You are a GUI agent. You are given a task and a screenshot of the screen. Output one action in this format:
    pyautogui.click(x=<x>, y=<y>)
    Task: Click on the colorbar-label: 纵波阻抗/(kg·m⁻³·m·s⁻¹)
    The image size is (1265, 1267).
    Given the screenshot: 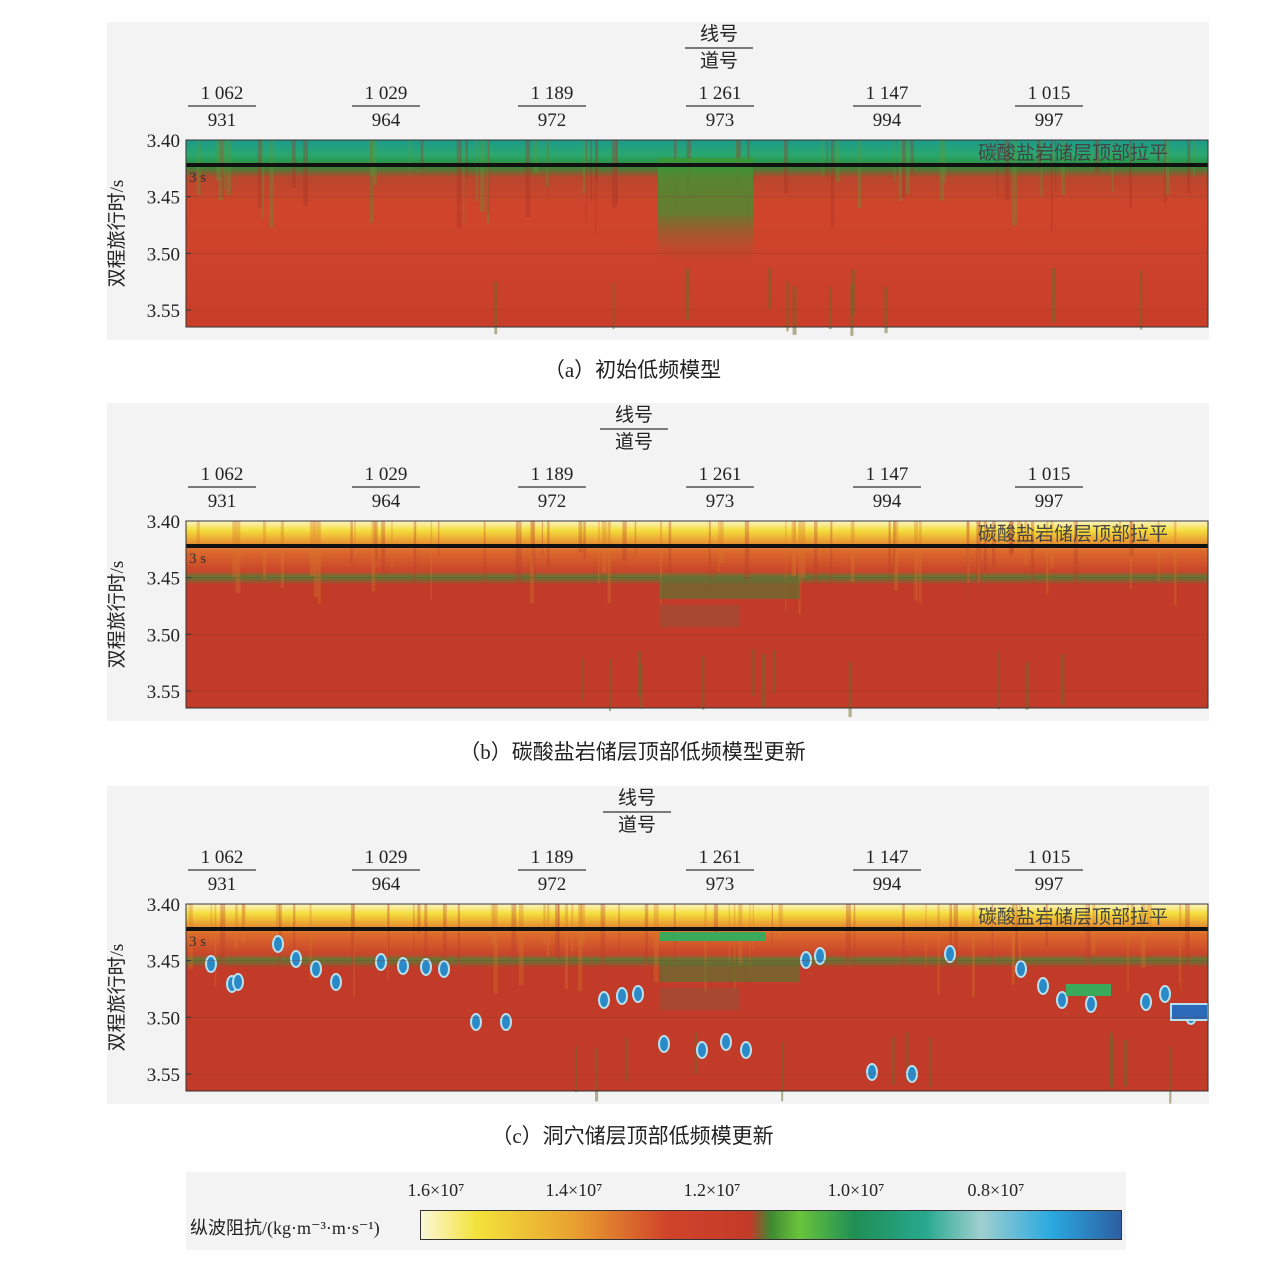 What is the action you would take?
    pyautogui.click(x=285, y=1228)
    